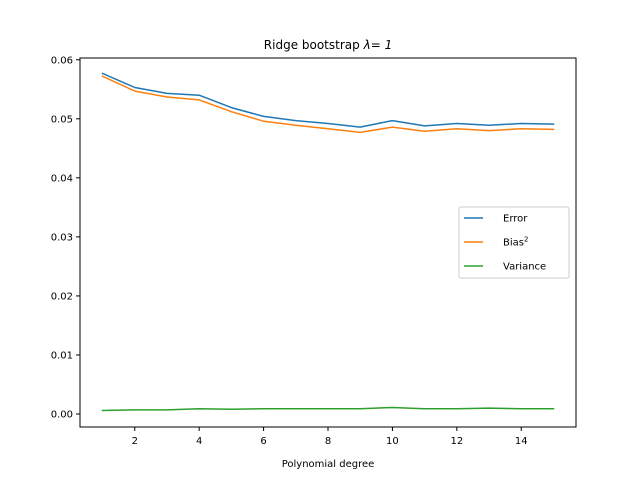 This screenshot has width=640, height=480. I want to click on y-tick-label: 0.03, so click(62, 237).